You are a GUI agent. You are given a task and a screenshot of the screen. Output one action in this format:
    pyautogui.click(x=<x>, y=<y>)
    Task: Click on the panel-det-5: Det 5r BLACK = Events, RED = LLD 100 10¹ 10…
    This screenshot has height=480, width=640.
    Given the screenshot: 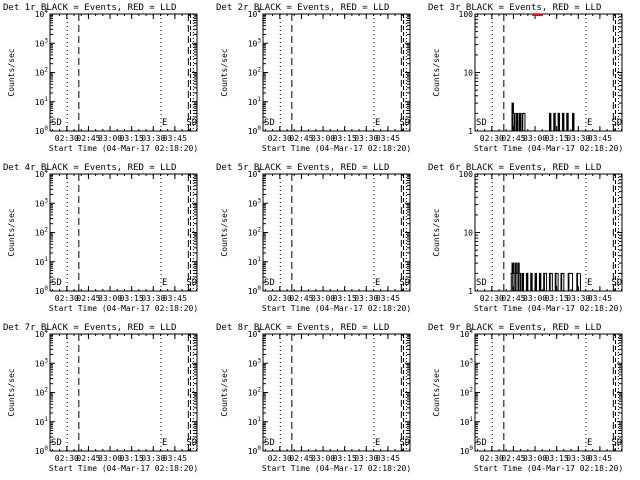 What is the action you would take?
    pyautogui.click(x=313, y=238)
    